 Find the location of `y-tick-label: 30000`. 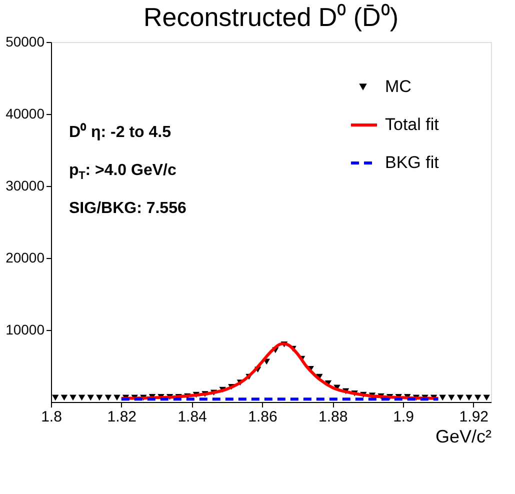

y-tick-label: 30000 is located at coordinates (25, 186).